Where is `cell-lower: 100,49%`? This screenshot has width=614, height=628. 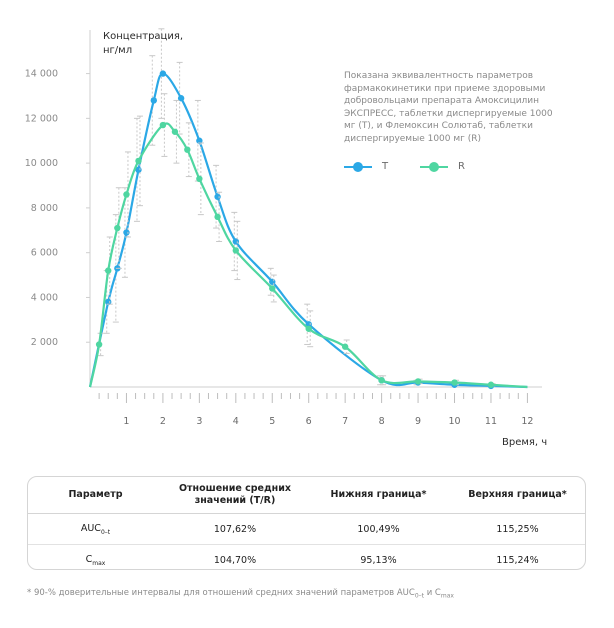 cell-lower: 100,49% is located at coordinates (378, 529).